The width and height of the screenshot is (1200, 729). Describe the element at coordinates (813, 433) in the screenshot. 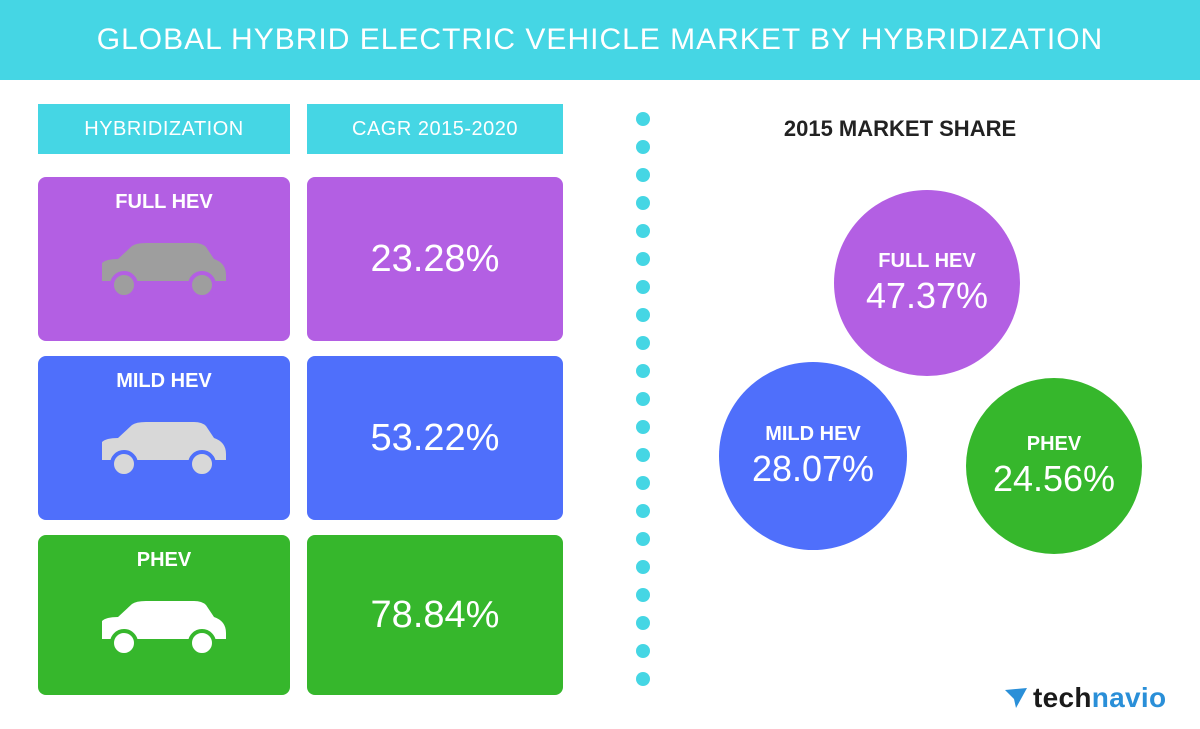

I see `bubble-label: MILD HEV` at that location.